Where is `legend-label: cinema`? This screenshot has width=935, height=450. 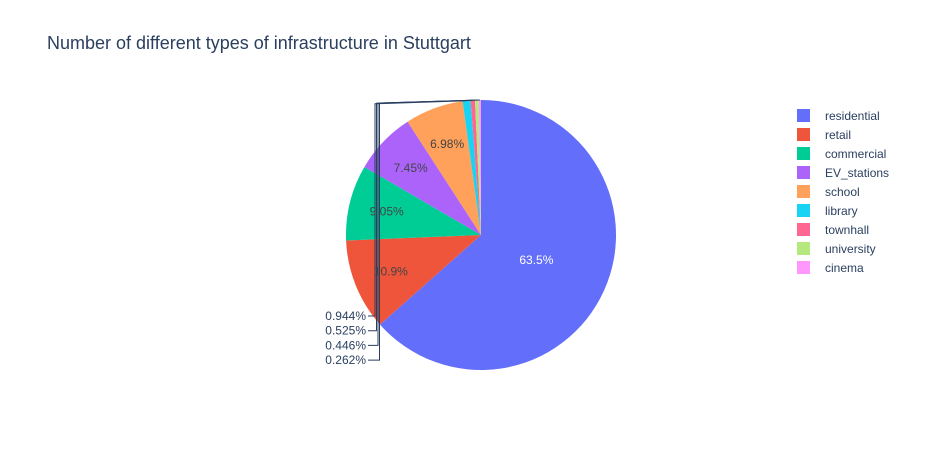 legend-label: cinema is located at coordinates (844, 267).